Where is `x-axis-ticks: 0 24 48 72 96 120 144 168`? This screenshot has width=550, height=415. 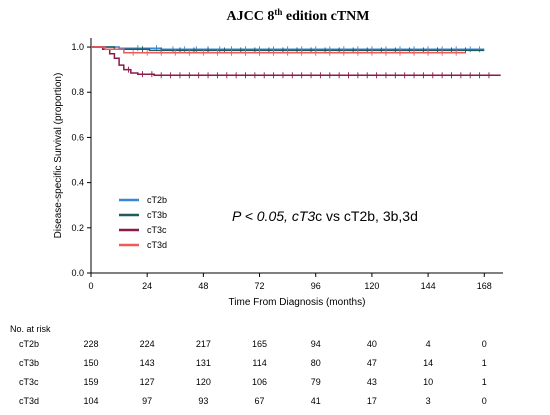
x-axis-ticks: 0 24 48 72 96 120 144 168 is located at coordinates (290, 282).